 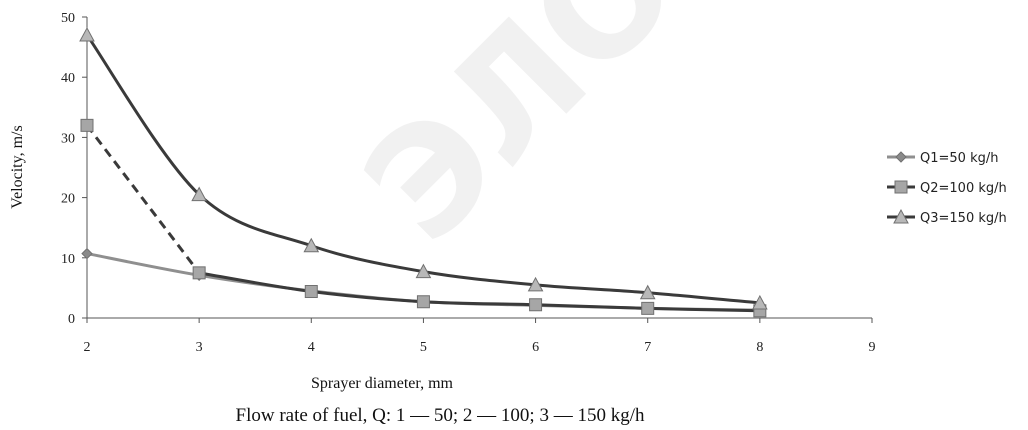 I want to click on legend-item-2: Q2=100 kg/h, so click(x=947, y=188).